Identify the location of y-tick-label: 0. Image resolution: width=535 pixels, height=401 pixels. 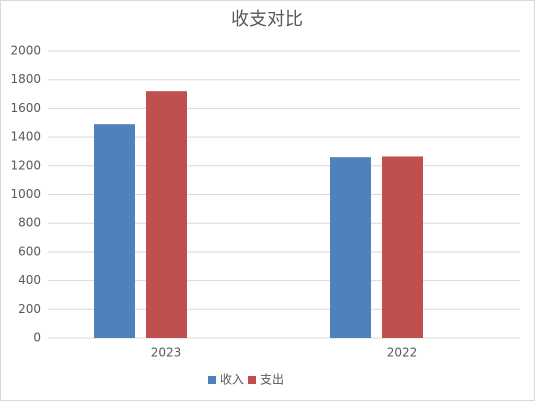
(37, 338).